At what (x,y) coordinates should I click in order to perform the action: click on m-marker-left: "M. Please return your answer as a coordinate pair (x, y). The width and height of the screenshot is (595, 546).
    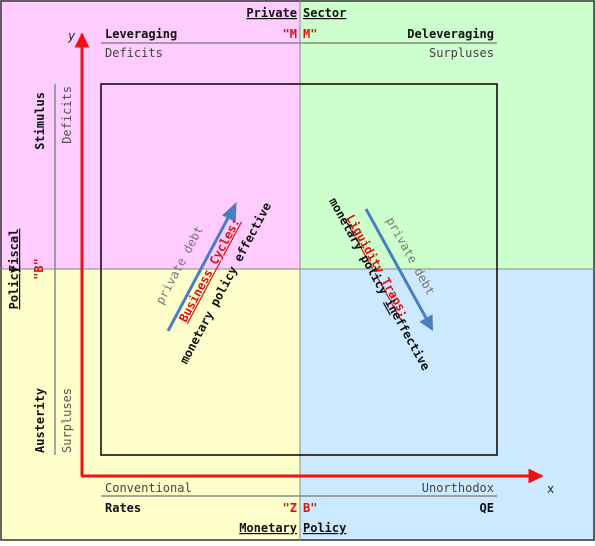
    Looking at the image, I should click on (290, 34).